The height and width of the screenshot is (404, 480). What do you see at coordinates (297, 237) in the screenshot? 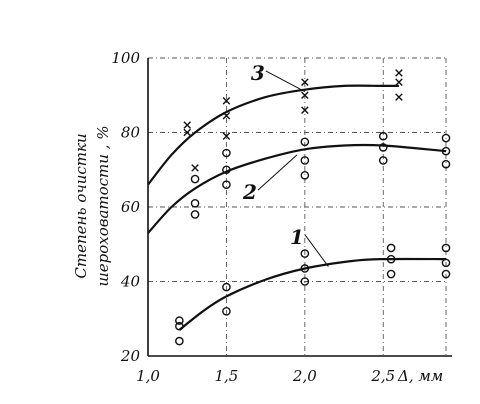
I see `curve-label-1: 1` at bounding box center [297, 237].